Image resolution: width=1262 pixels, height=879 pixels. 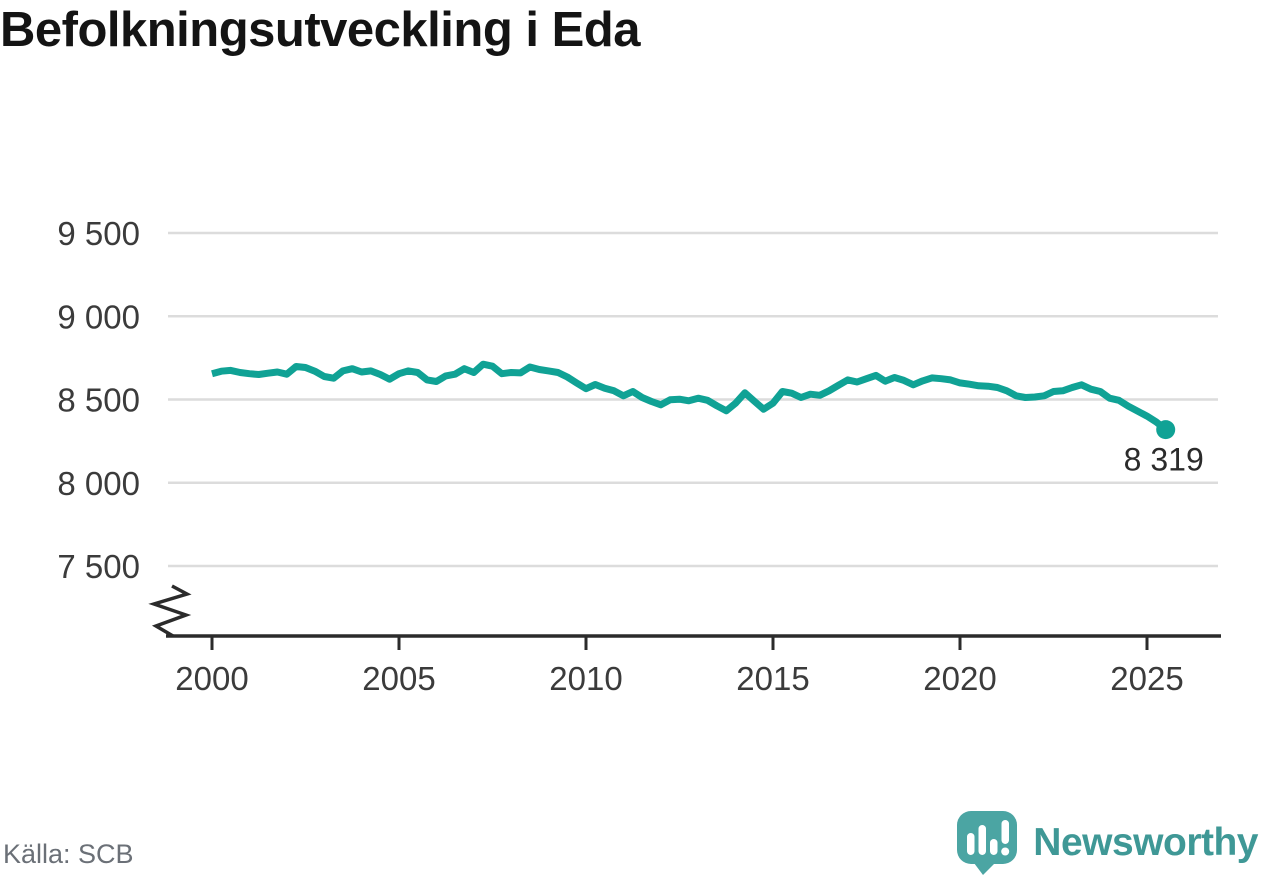 I want to click on x-tick-label: 2015, so click(x=772, y=678).